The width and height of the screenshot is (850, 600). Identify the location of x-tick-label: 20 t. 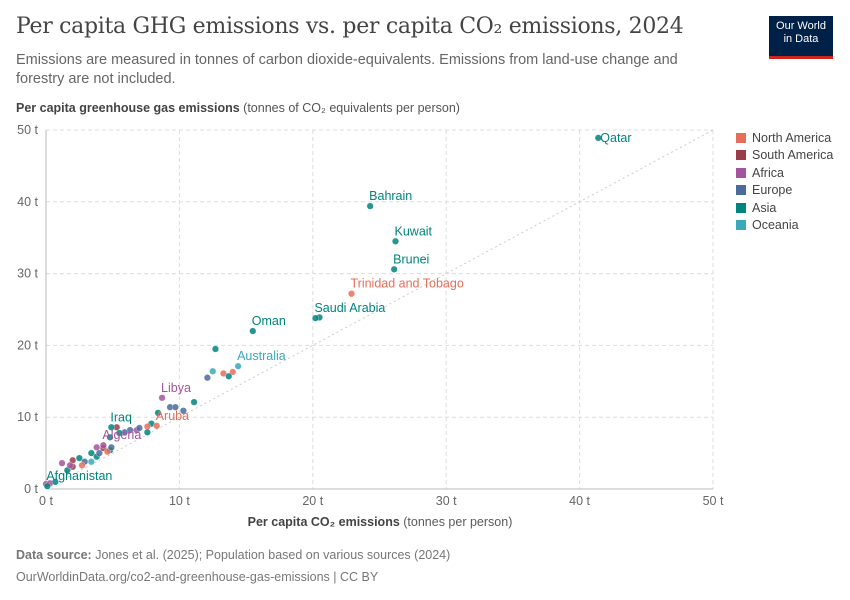
(312, 501).